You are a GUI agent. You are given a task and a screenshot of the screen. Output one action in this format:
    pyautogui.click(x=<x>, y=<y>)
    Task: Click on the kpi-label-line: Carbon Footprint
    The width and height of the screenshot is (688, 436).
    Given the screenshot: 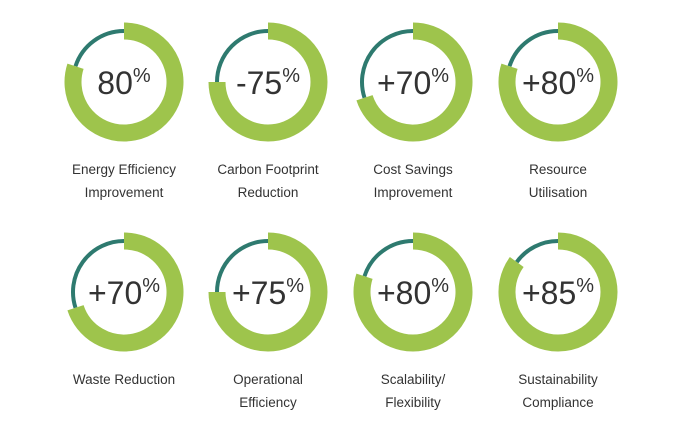 What is the action you would take?
    pyautogui.click(x=268, y=169)
    